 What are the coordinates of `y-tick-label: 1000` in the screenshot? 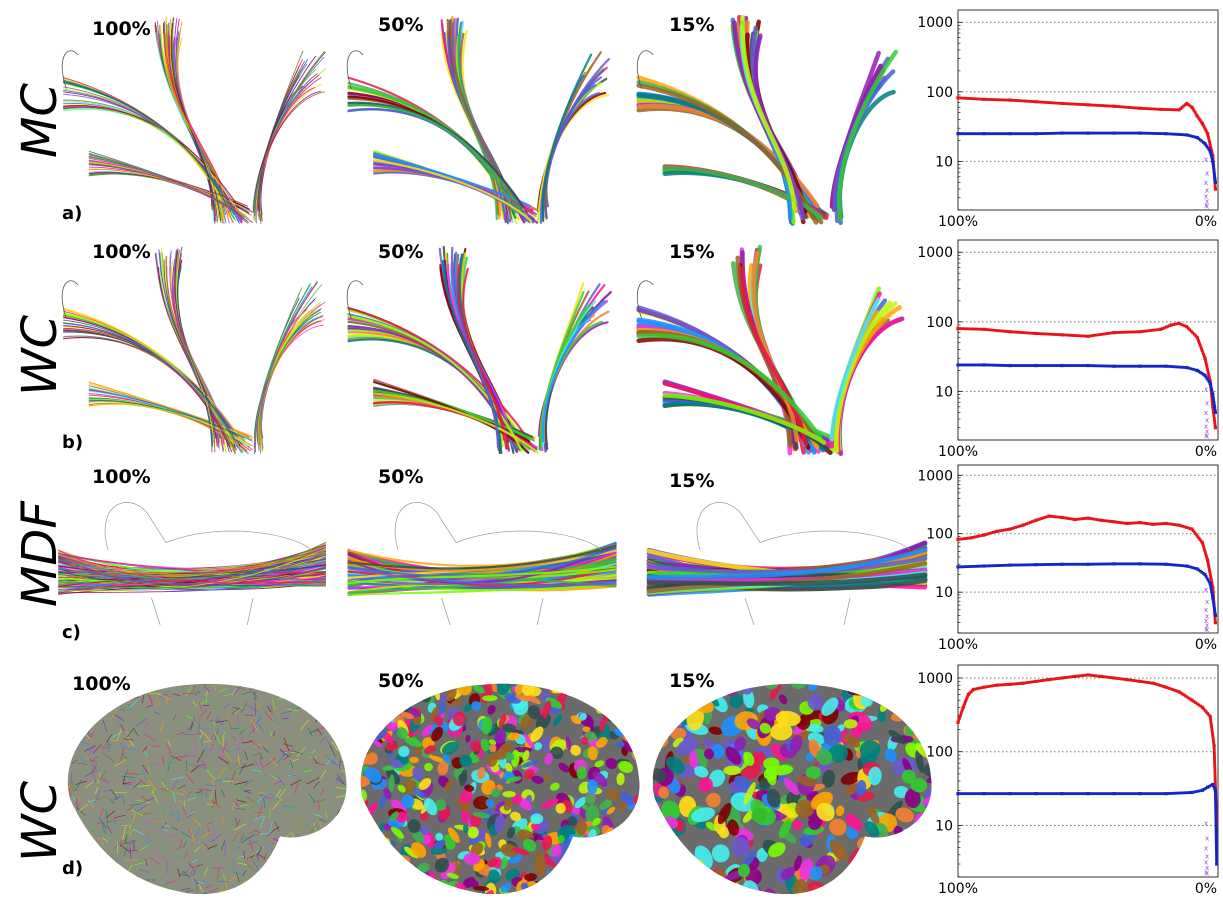 It's located at (935, 679).